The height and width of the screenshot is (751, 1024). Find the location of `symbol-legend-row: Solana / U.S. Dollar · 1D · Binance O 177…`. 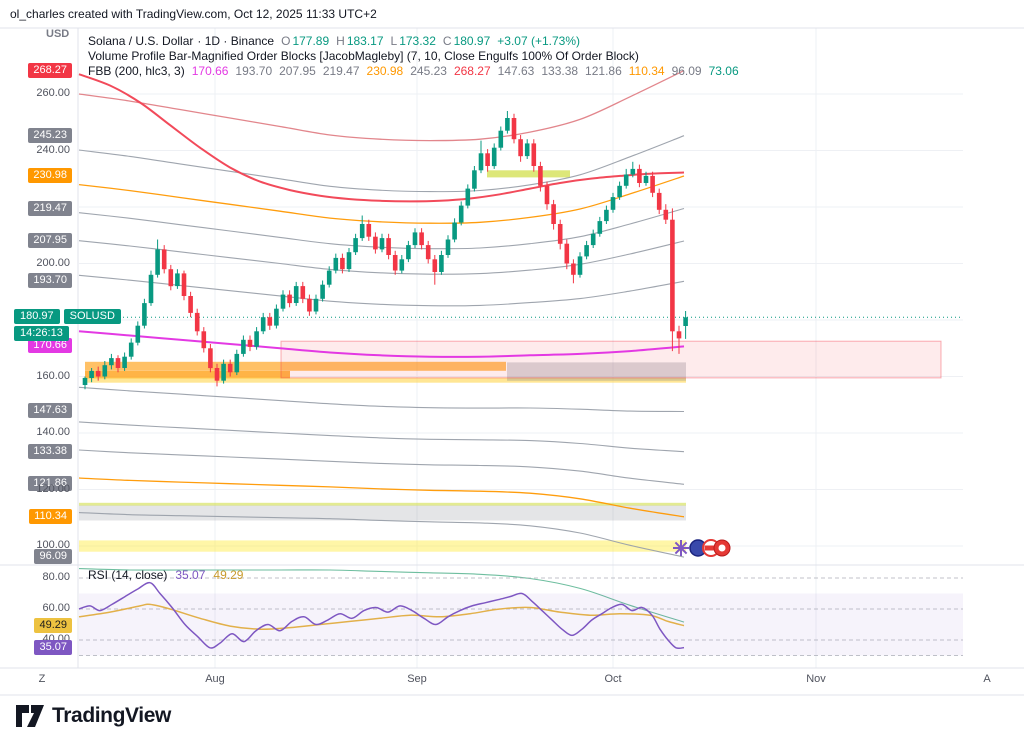

symbol-legend-row: Solana / U.S. Dollar · 1D · Binance O 177… is located at coordinates (413, 41).